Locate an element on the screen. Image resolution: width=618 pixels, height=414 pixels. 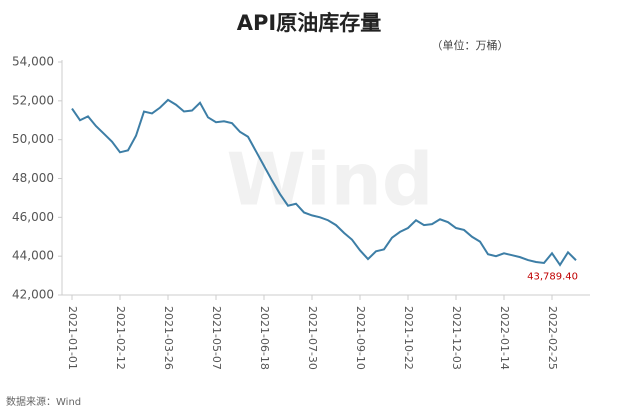
x-tick-label: 2021-05-07 is located at coordinates (216, 338).